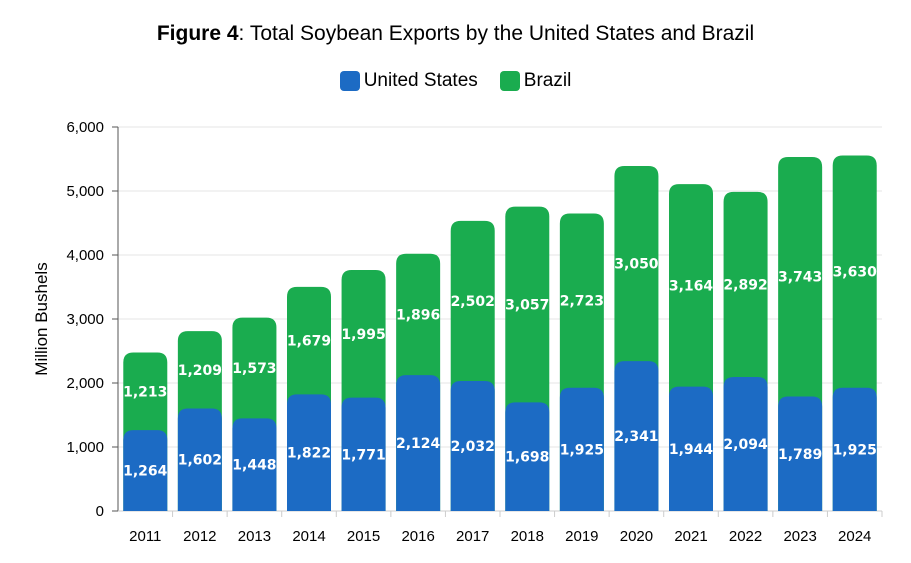 The height and width of the screenshot is (563, 911). I want to click on x-tick-label: 2021, so click(690, 536).